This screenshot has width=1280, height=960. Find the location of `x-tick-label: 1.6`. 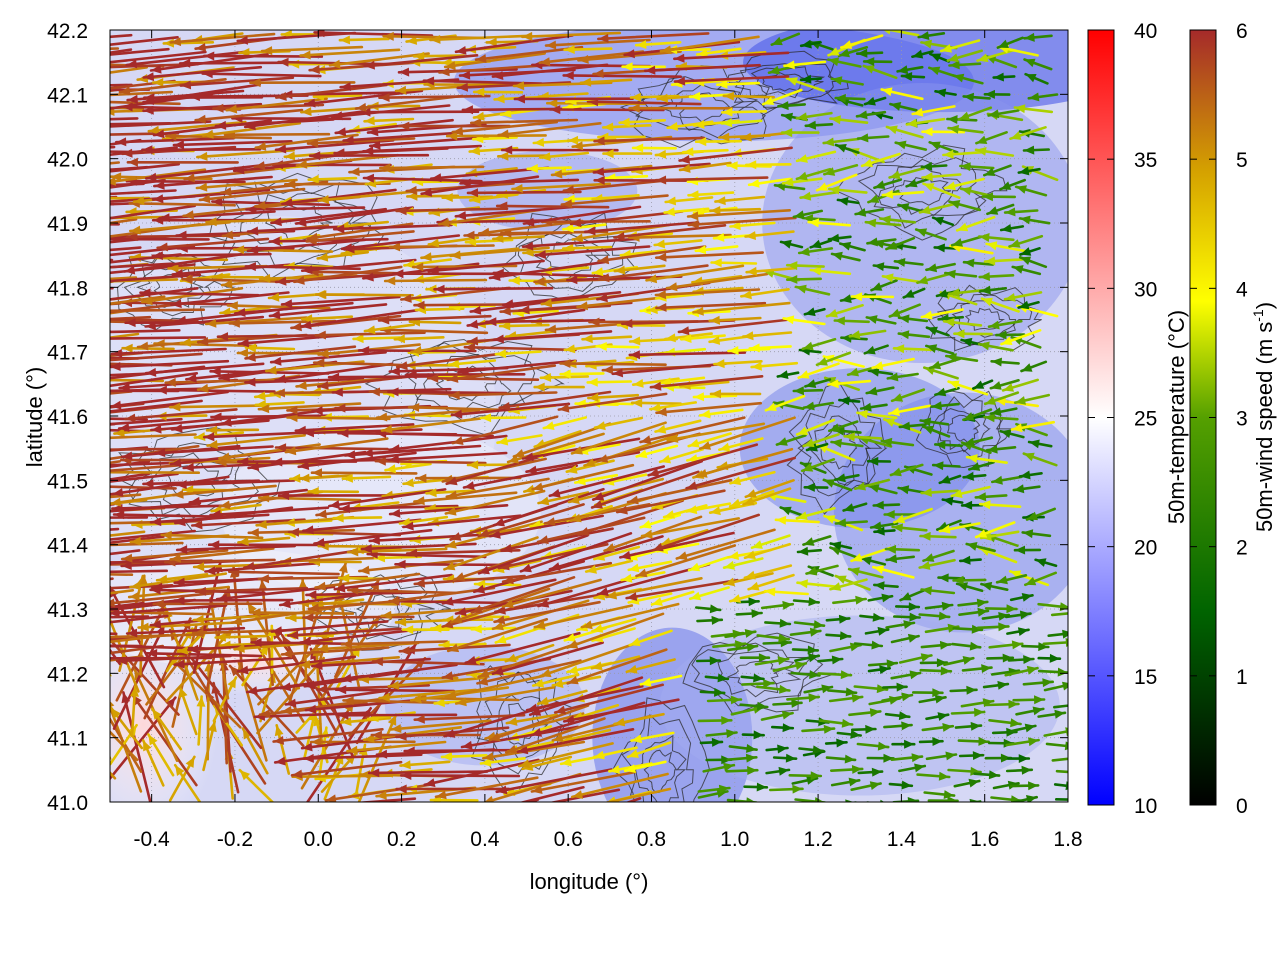

x-tick-label: 1.6 is located at coordinates (984, 839).